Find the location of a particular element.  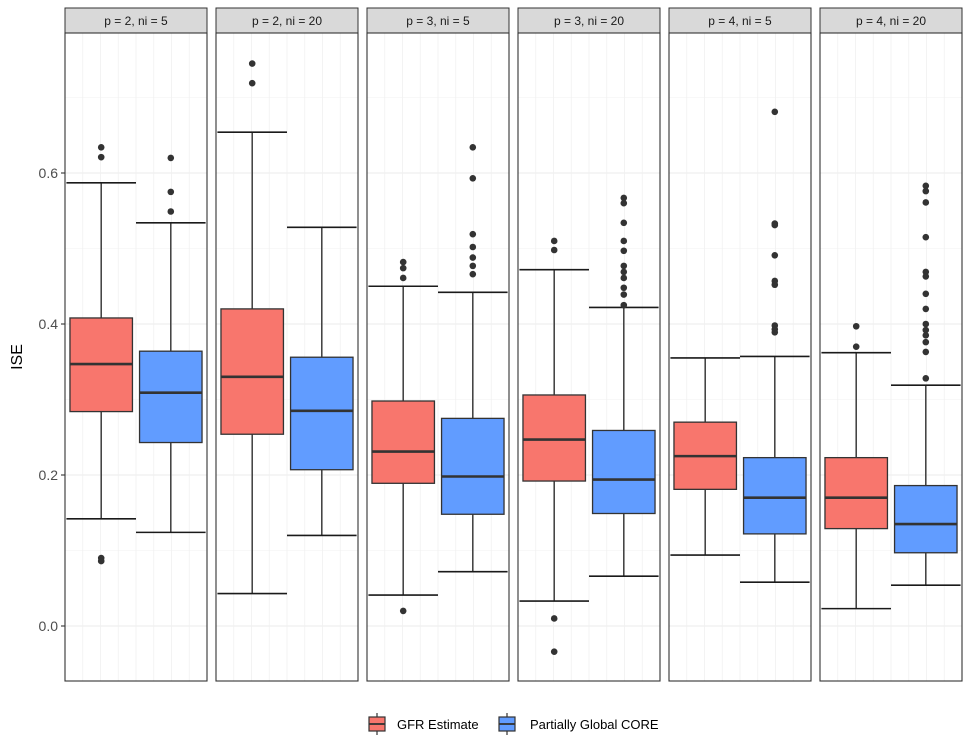

facet-panel: p = 3, ni = 20 is located at coordinates (589, 344).